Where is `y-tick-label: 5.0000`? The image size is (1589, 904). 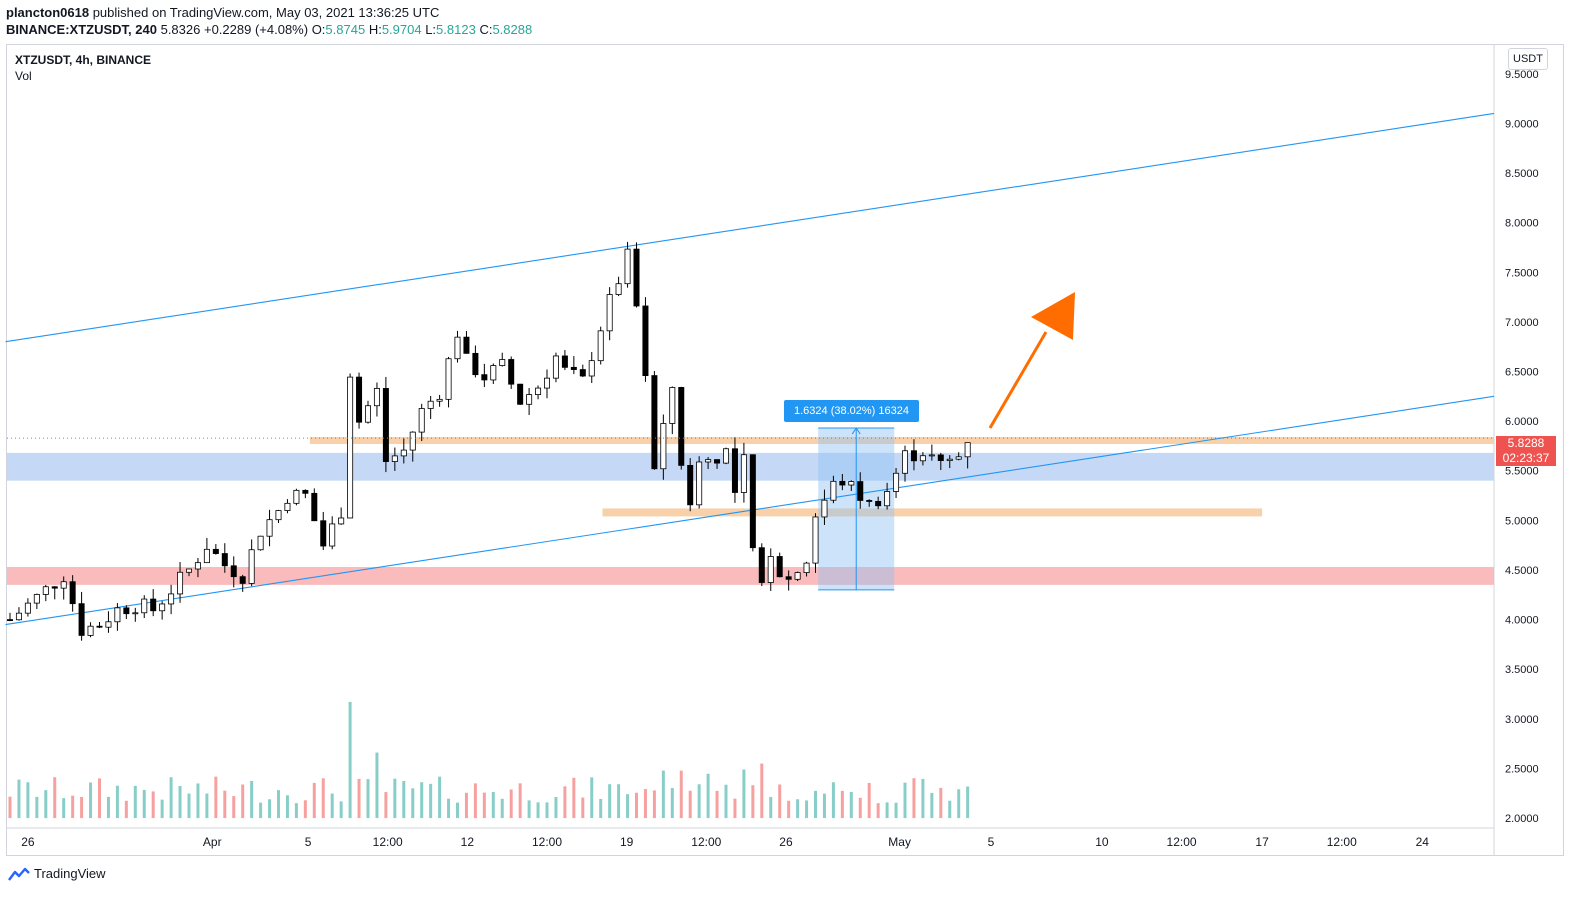 y-tick-label: 5.0000 is located at coordinates (1522, 521).